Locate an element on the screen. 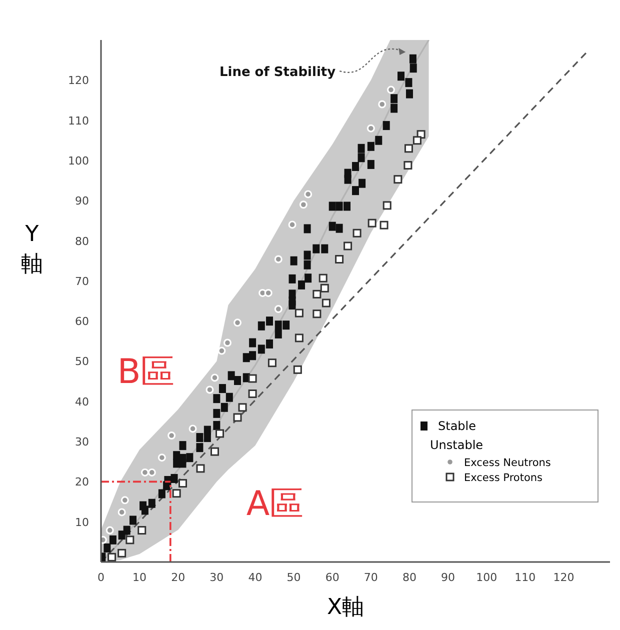  x-axis-title: X軸 is located at coordinates (345, 607).